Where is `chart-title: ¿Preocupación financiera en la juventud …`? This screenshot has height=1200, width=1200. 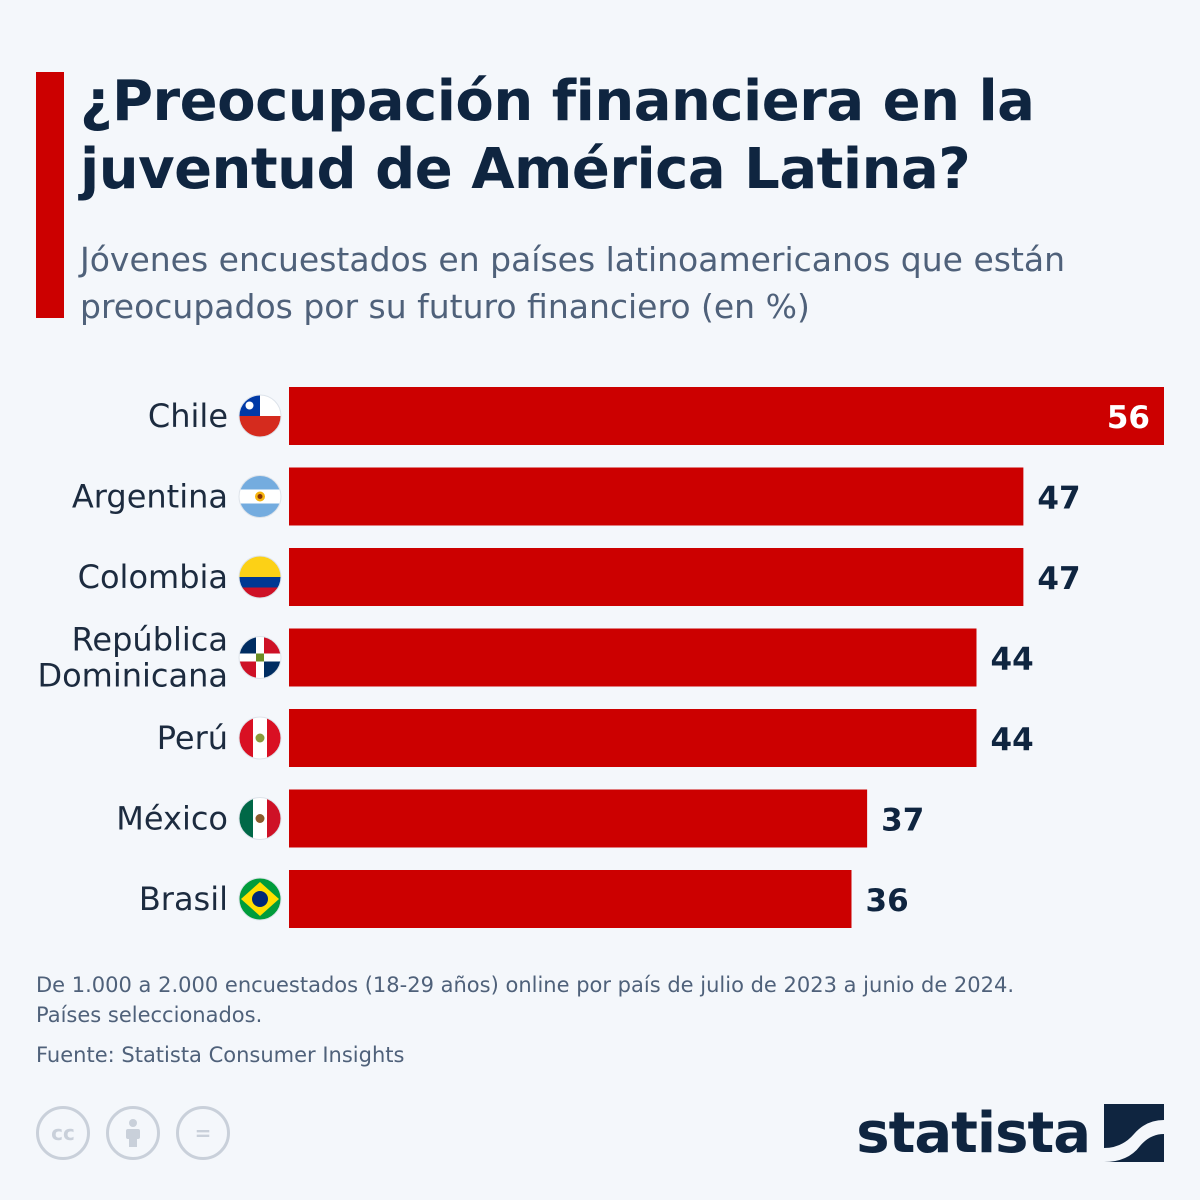 chart-title: ¿Preocupación financiera en la juventud … is located at coordinates (557, 135).